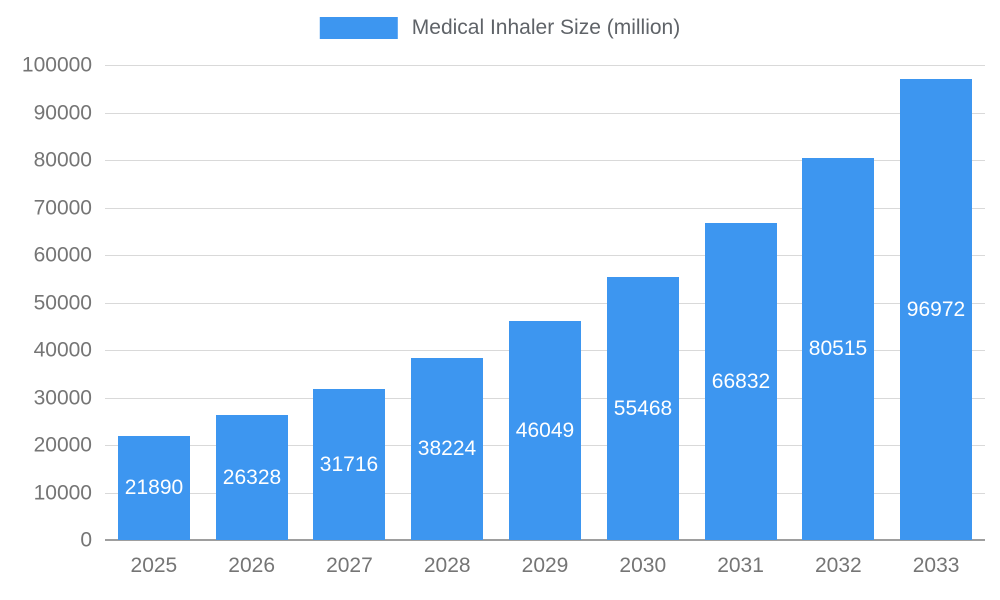 The image size is (1000, 600). I want to click on legend-swatch-icon, so click(358, 28).